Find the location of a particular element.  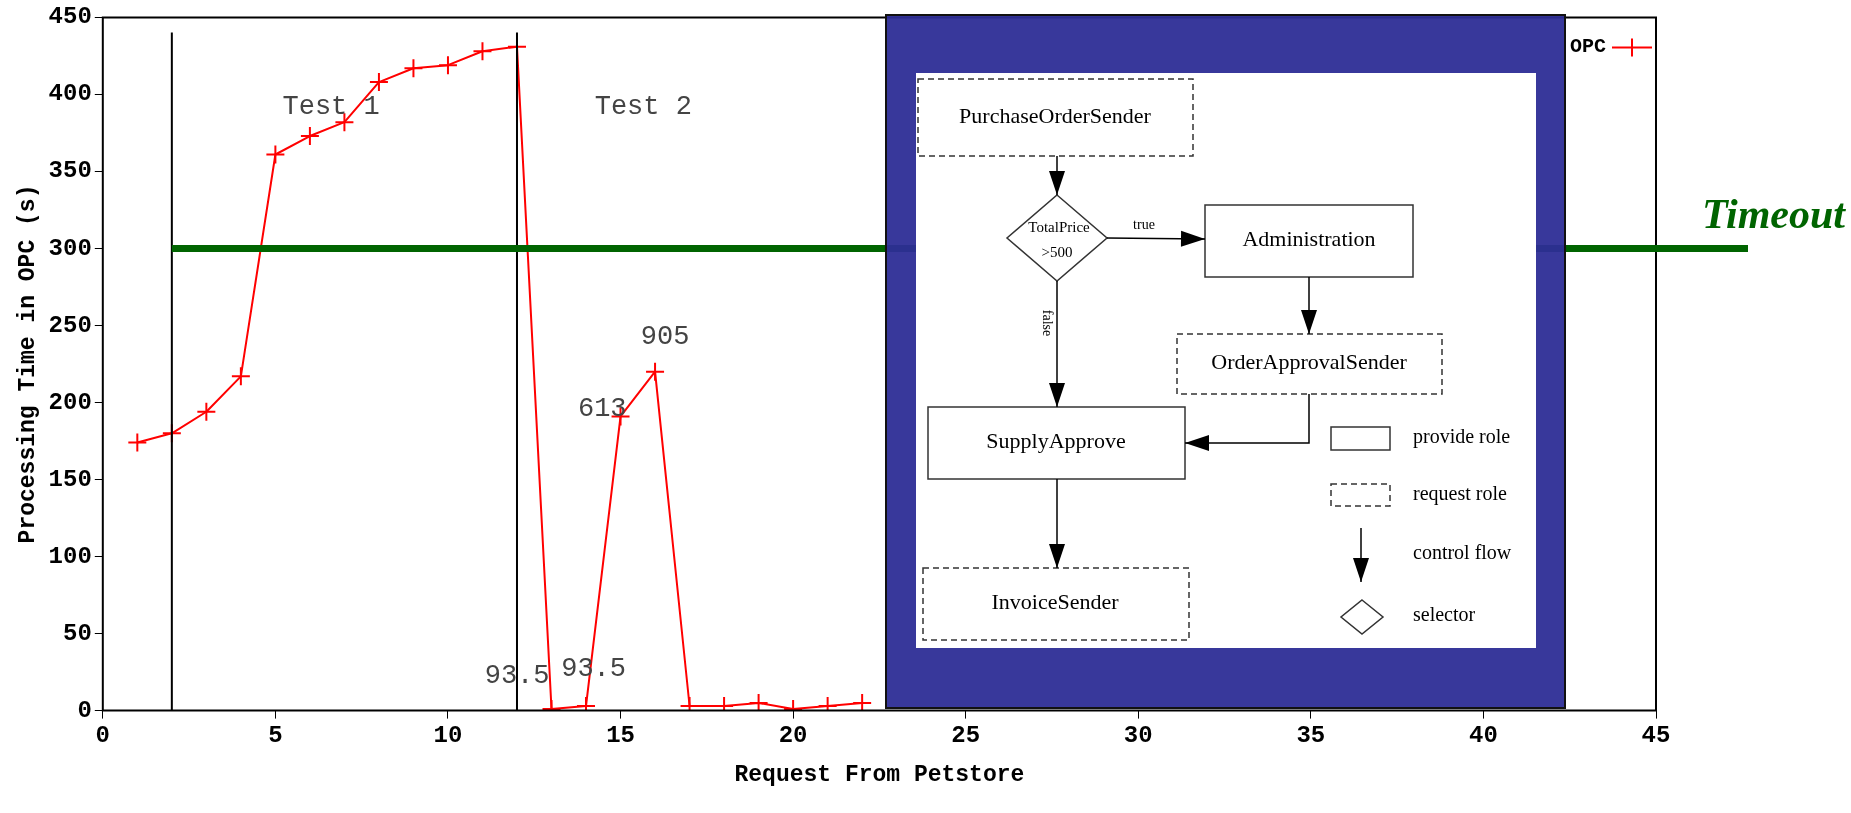

x-tick-label: 35 is located at coordinates (1311, 736).